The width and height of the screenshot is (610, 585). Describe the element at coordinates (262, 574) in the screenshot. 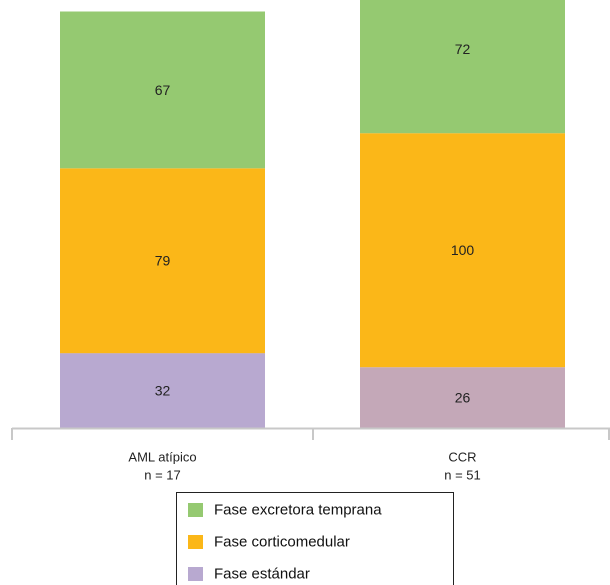

I see `legend-entry-label: Fase estándar` at that location.